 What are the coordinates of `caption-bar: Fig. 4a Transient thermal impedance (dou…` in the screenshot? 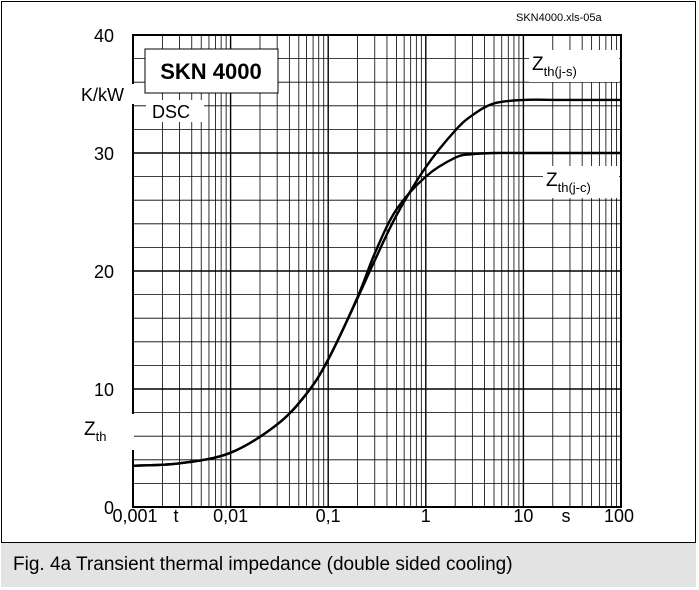 It's located at (348, 564).